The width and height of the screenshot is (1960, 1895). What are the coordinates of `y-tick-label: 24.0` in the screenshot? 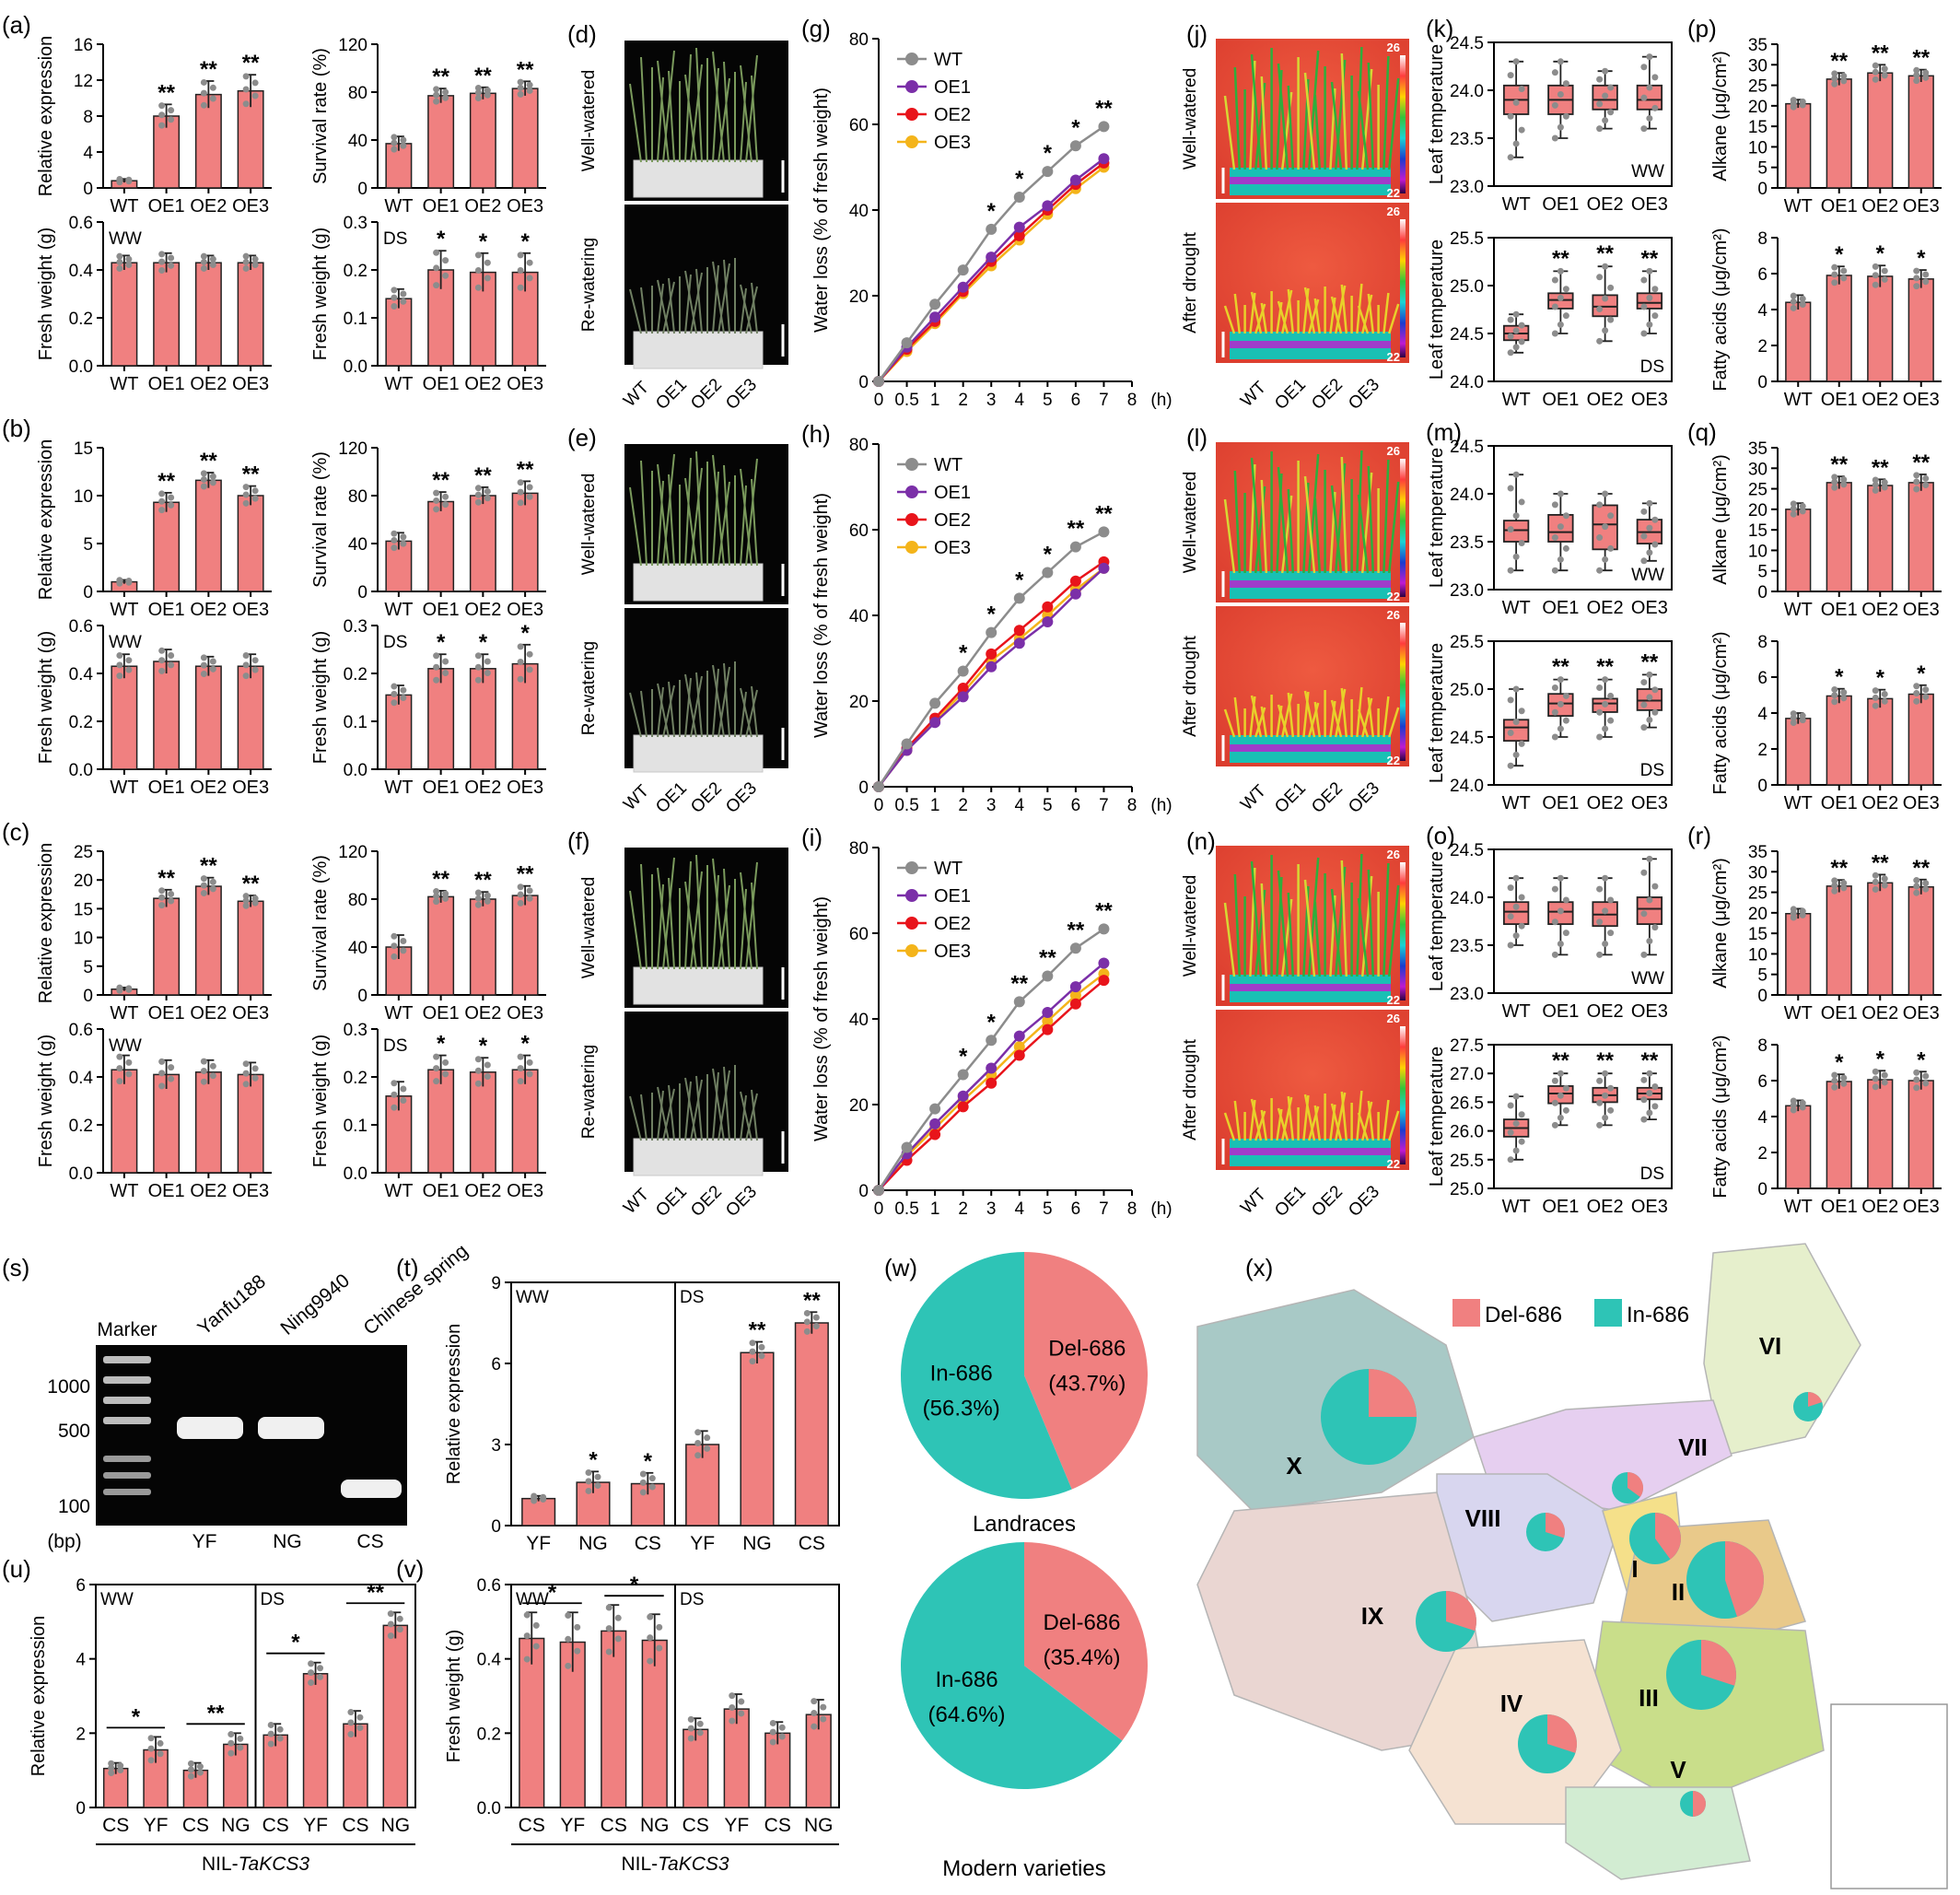 It's located at (1467, 382).